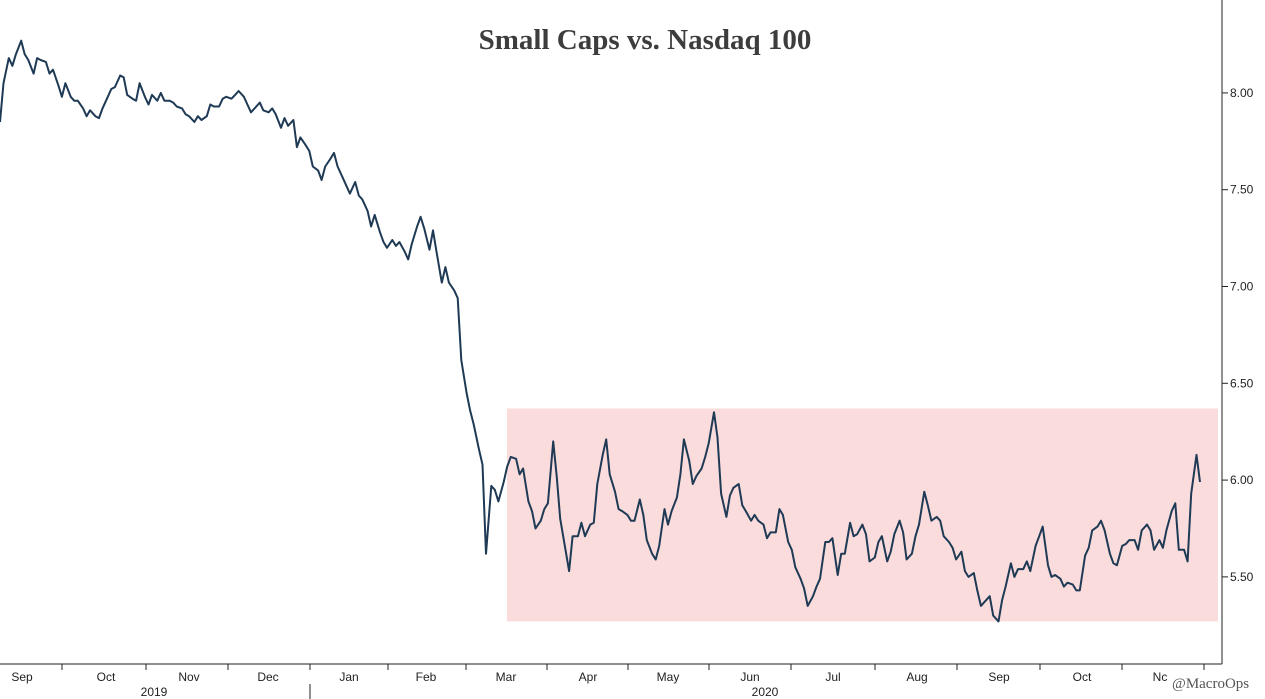  What do you see at coordinates (1242, 383) in the screenshot?
I see `y-tick-label: 6.50` at bounding box center [1242, 383].